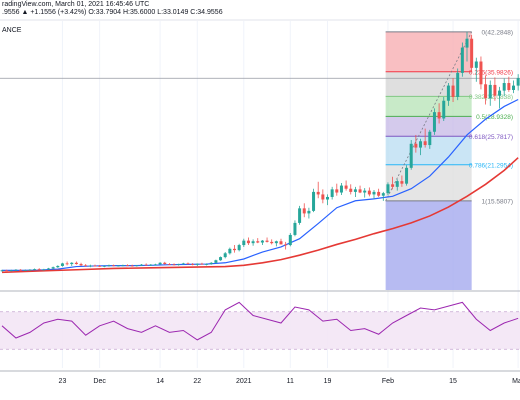 The image size is (520, 400). What do you see at coordinates (290, 381) in the screenshot?
I see `x-tick-label: 11` at bounding box center [290, 381].